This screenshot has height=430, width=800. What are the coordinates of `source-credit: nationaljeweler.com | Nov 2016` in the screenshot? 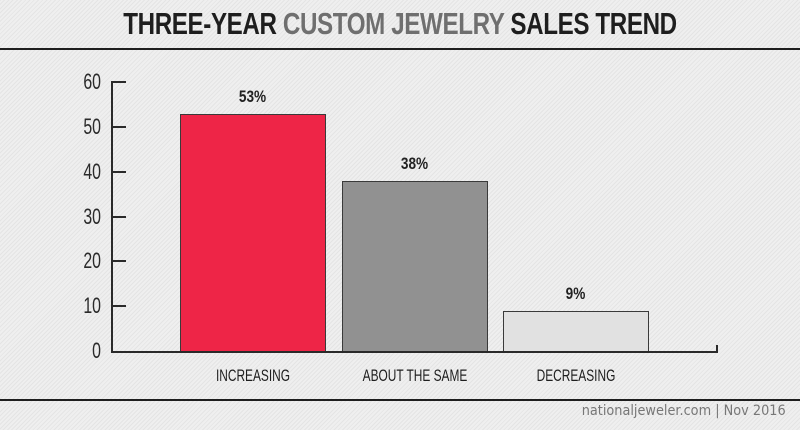 It's located at (684, 411).